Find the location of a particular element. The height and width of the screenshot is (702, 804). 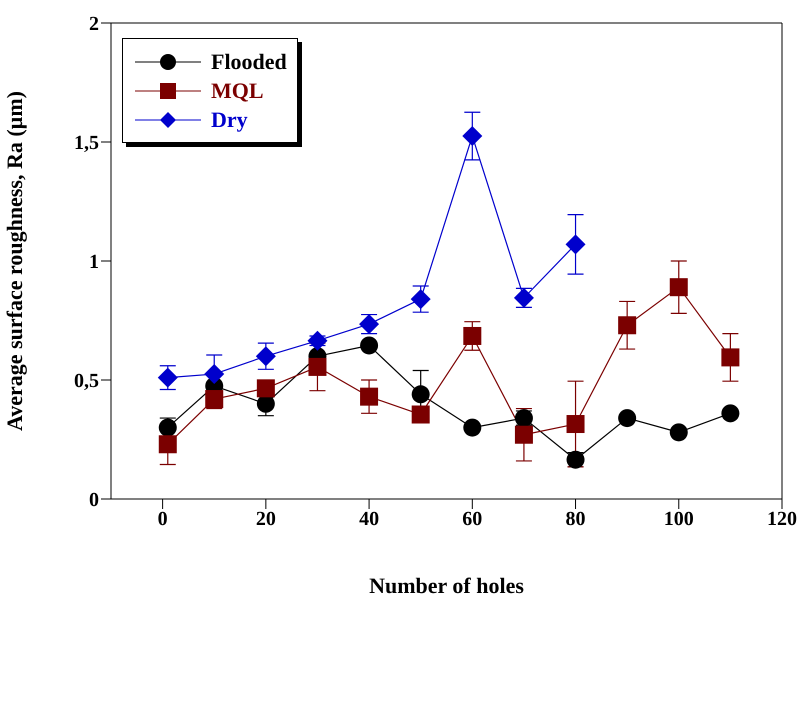

legend-label: MQL is located at coordinates (237, 91).